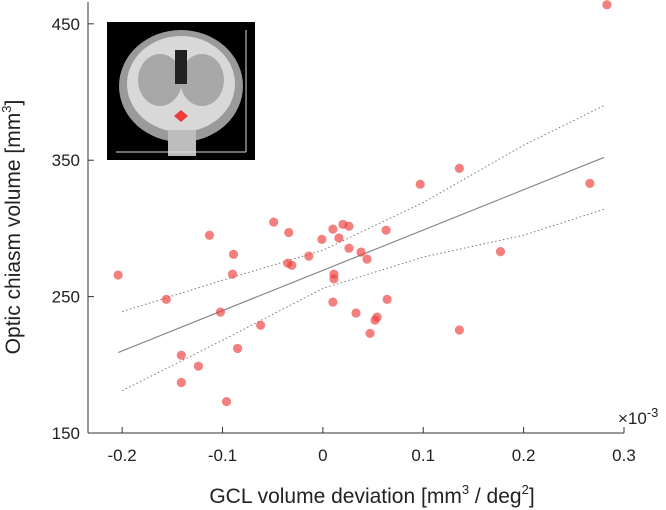  What do you see at coordinates (335, 496) in the screenshot?
I see `x-label-part: GCL volume deviation [mm` at bounding box center [335, 496].